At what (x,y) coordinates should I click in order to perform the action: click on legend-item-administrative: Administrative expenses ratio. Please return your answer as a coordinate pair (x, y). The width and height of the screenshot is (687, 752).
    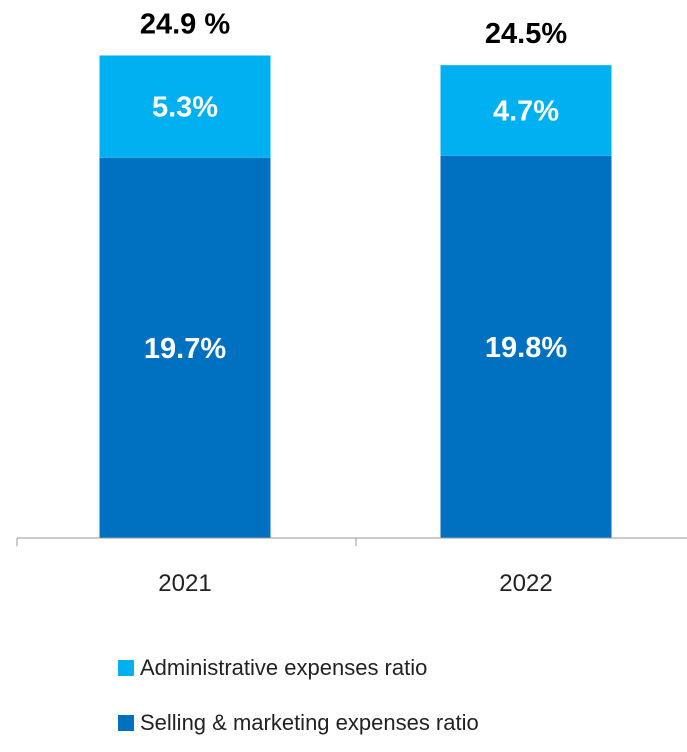
    Looking at the image, I should click on (272, 668).